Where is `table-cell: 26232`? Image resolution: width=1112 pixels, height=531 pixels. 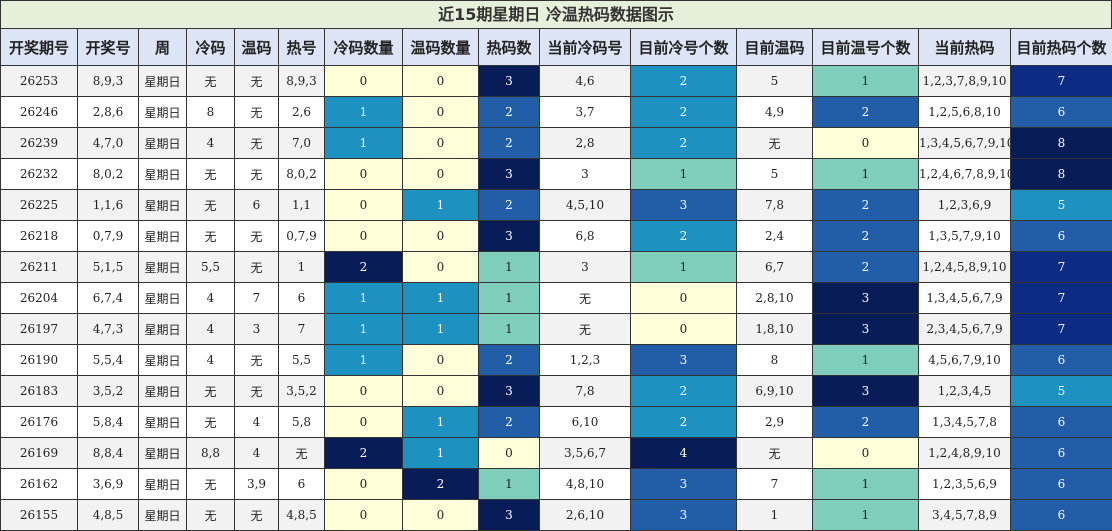 table-cell: 26232 is located at coordinates (39, 174).